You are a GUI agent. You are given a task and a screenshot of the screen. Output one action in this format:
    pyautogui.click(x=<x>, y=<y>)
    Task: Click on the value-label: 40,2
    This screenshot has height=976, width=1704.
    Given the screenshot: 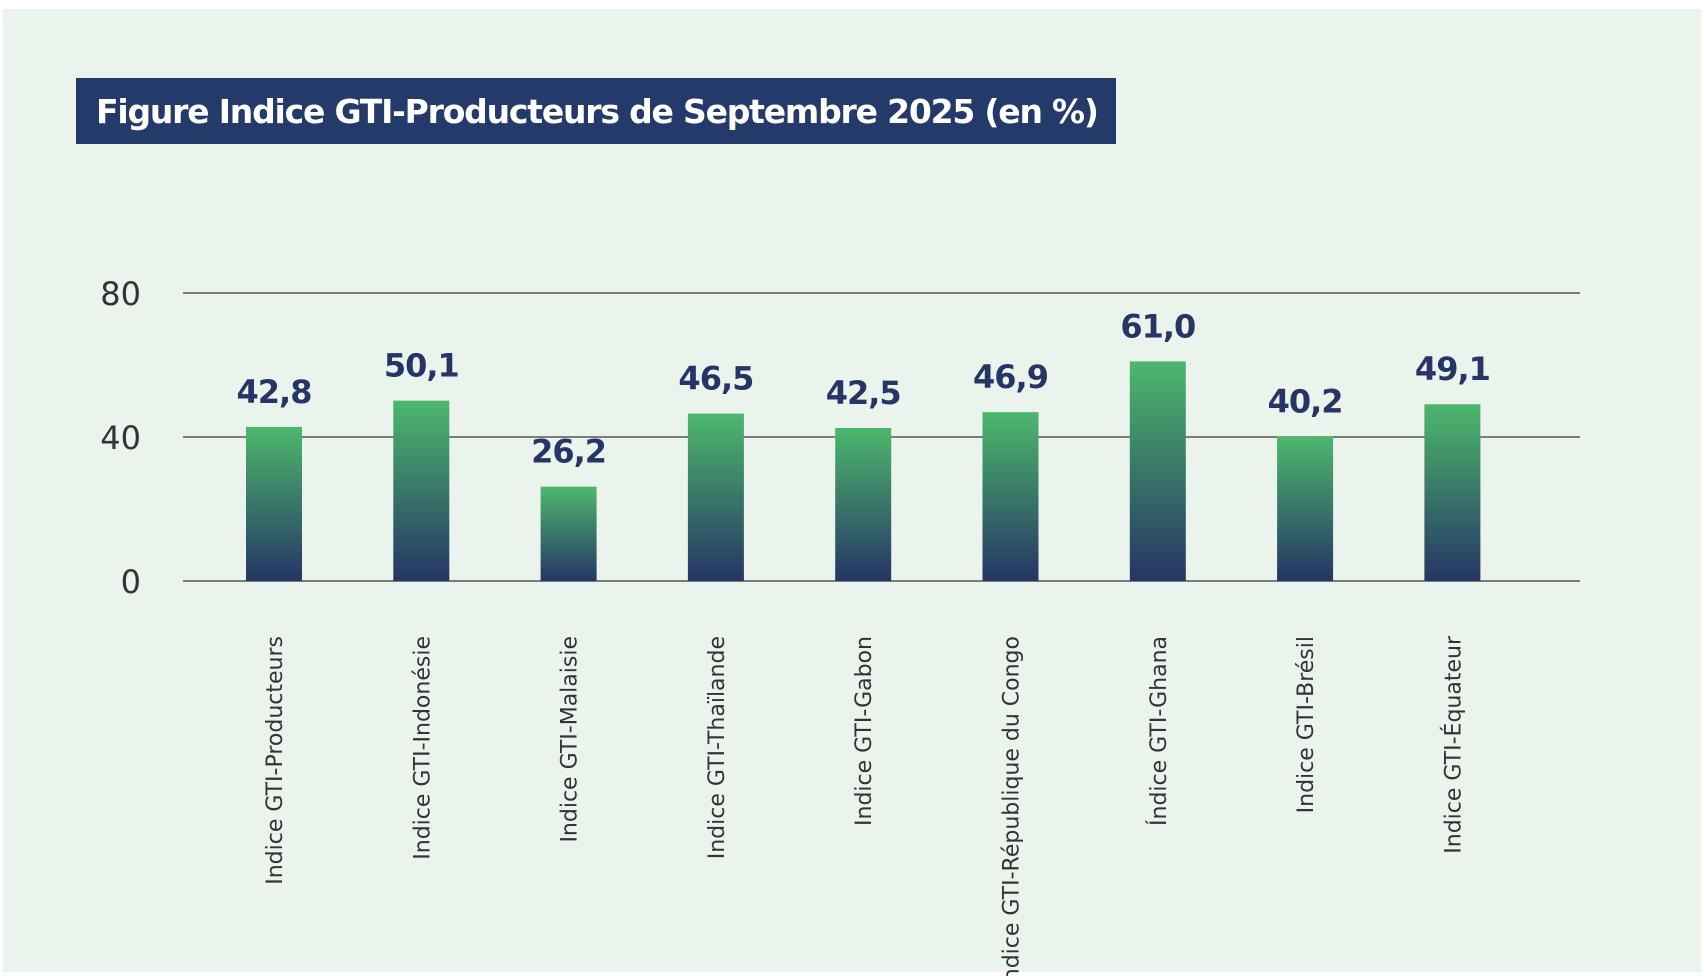 What is the action you would take?
    pyautogui.click(x=1305, y=401)
    